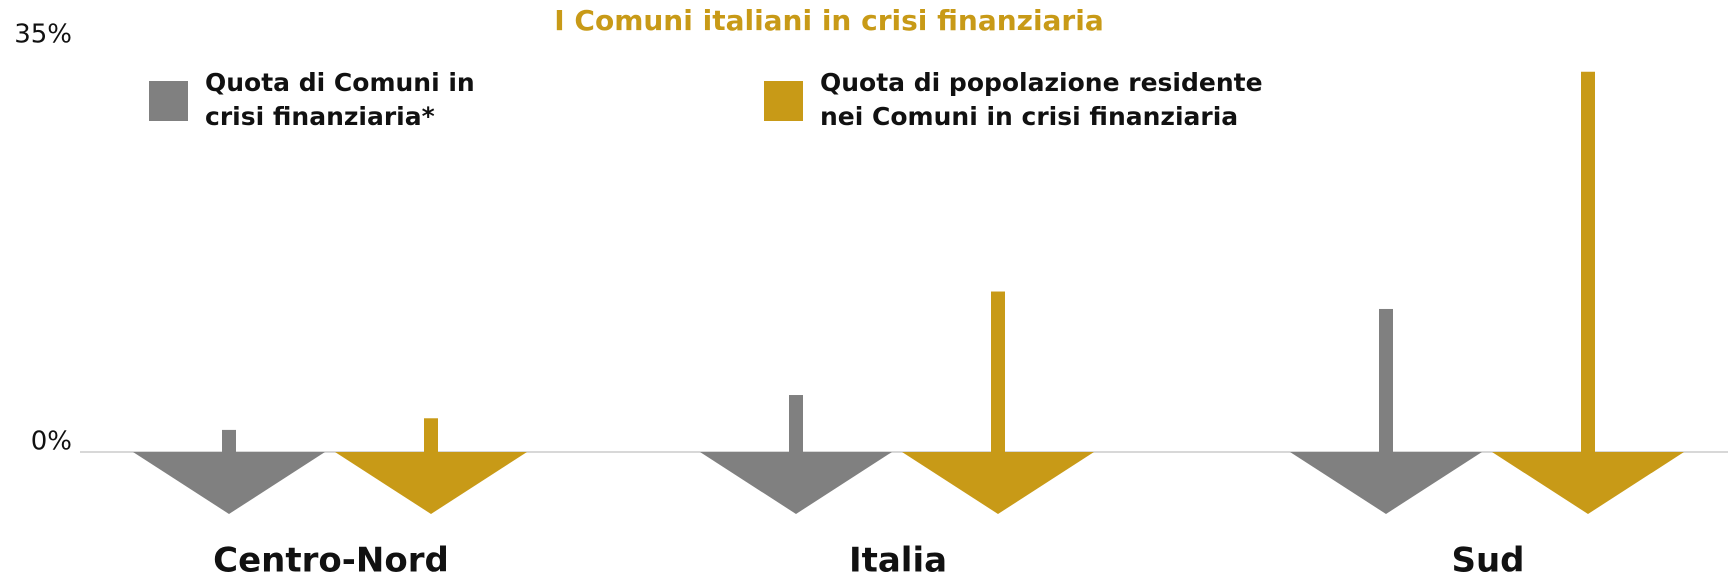  I want to click on x-tick-label: Italia, so click(898, 560).